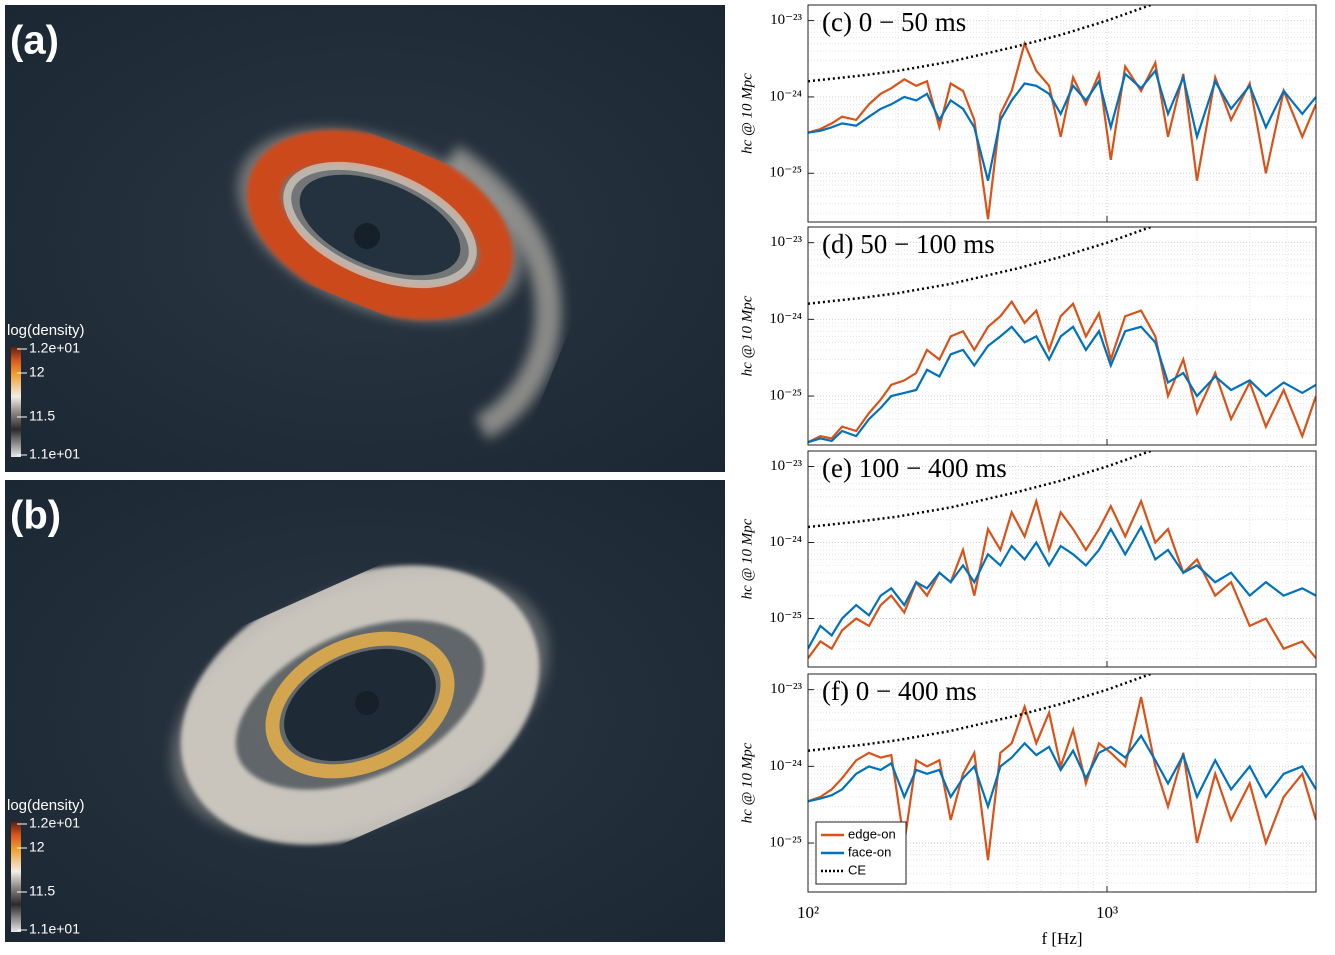  What do you see at coordinates (908, 244) in the screenshot?
I see `panel-title: (d) 50 − 100 ms` at bounding box center [908, 244].